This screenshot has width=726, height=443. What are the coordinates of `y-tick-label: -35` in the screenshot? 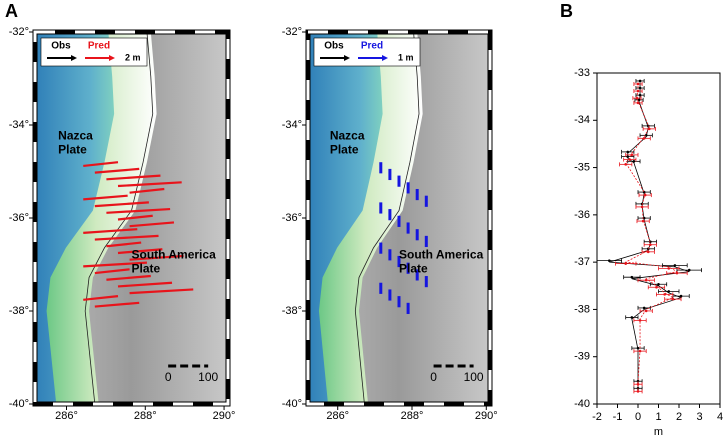 It's located at (582, 167).